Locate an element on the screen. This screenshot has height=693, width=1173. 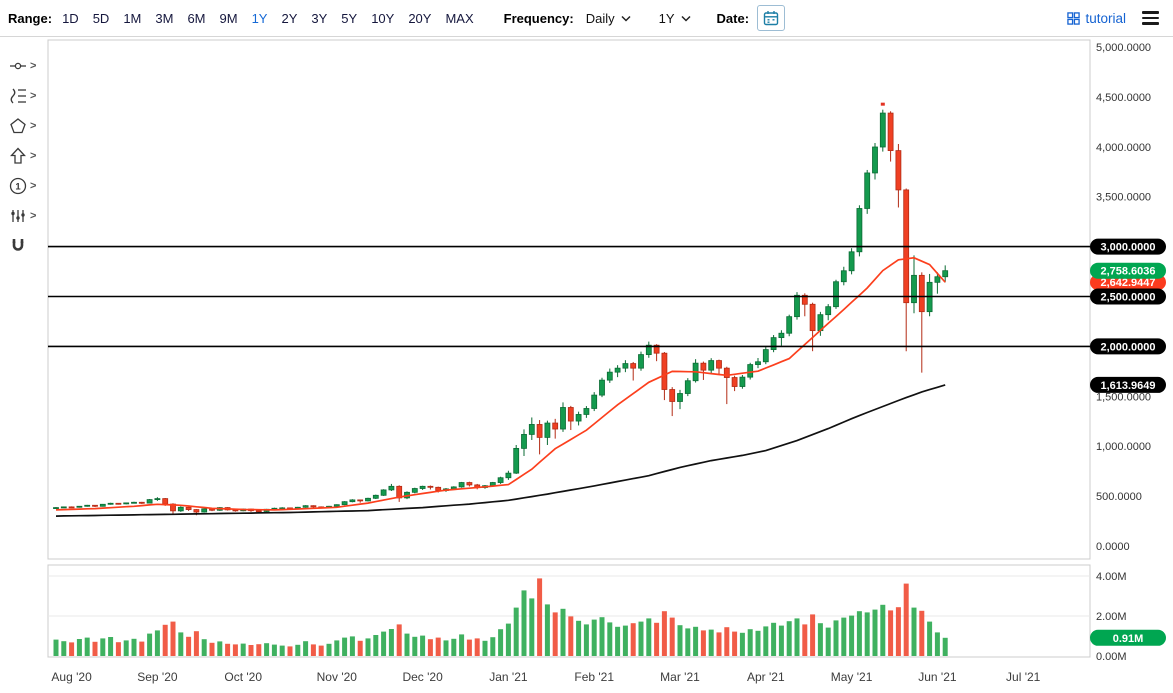
range-buttons: 1D 5D 1M 3M 6M 9M 1Y 2Y 3Y 5Y 10Y 20Y MAX is located at coordinates (268, 18).